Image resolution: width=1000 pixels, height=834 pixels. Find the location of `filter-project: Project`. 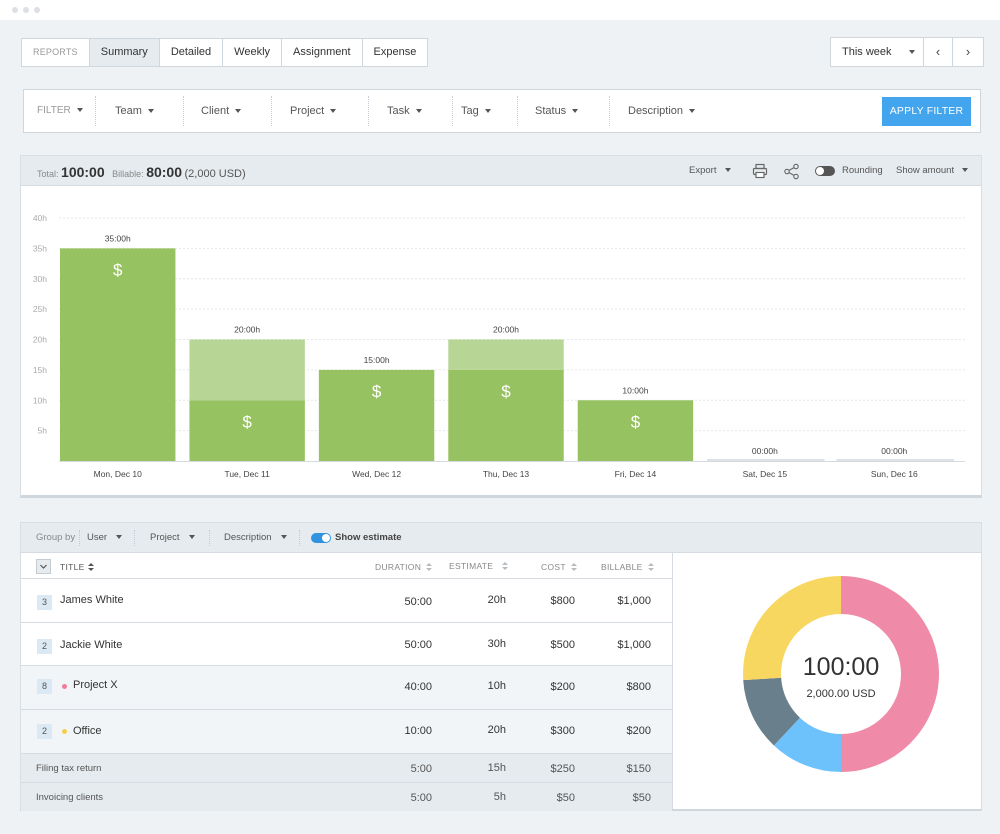

filter-project: Project is located at coordinates (313, 111).